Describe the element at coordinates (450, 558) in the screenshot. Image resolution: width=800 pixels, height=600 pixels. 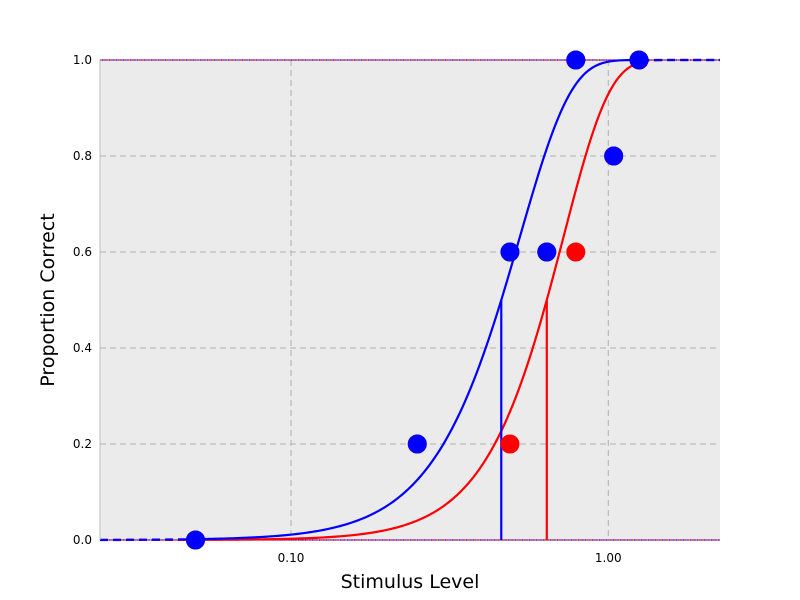
I see `x-tick-labels: 0.10 1.00` at that location.